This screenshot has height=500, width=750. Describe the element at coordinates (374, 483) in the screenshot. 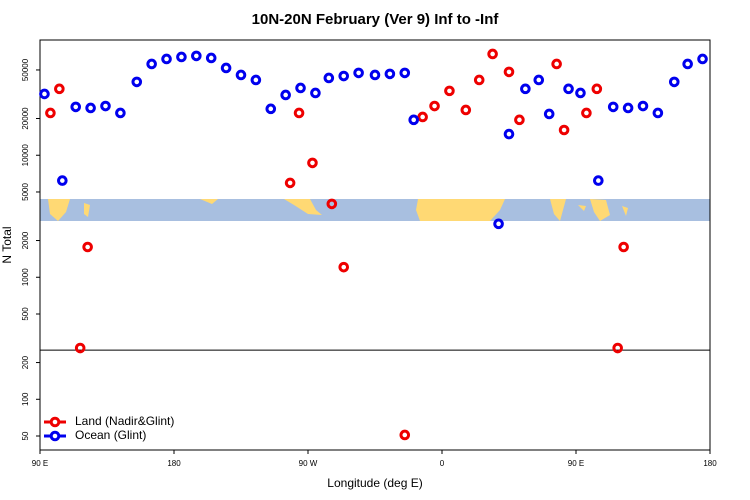

I see `x-axis-label: Longitude (deg E)` at that location.